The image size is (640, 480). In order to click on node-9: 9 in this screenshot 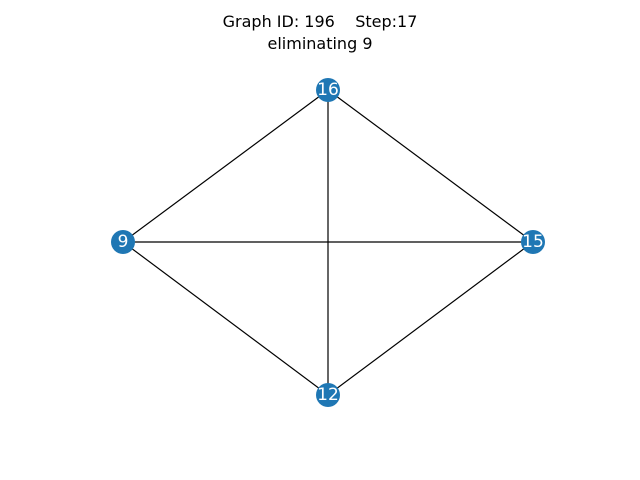, I will do `click(123, 242)`.